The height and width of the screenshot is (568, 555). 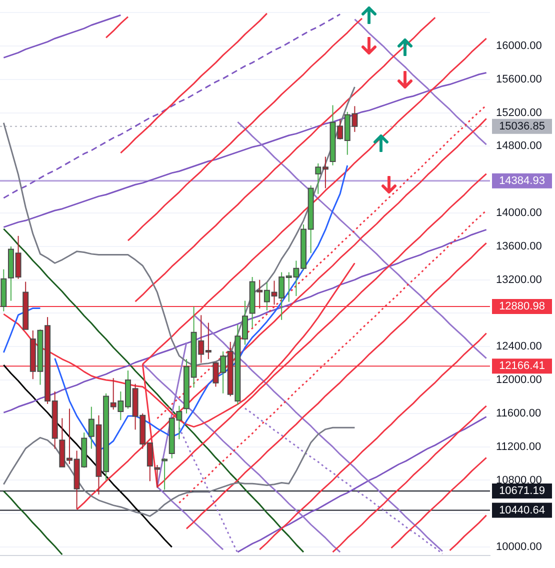 What do you see at coordinates (519, 112) in the screenshot?
I see `y-tick-label: 15200.00` at bounding box center [519, 112].